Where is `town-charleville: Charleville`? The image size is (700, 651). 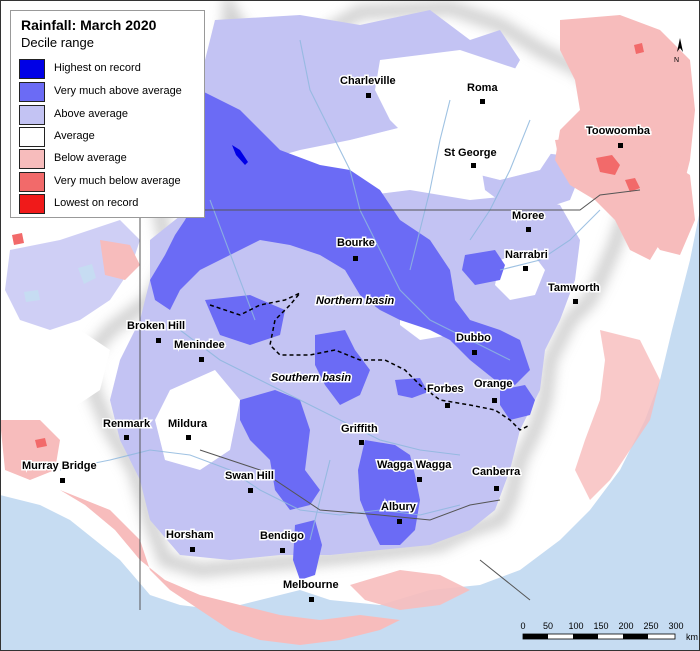 town-charleville: Charleville is located at coordinates (368, 86).